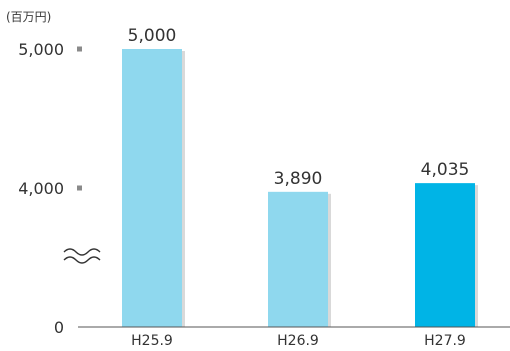 The width and height of the screenshot is (510, 351). I want to click on category-label-H25.9: H25.9, so click(152, 341).